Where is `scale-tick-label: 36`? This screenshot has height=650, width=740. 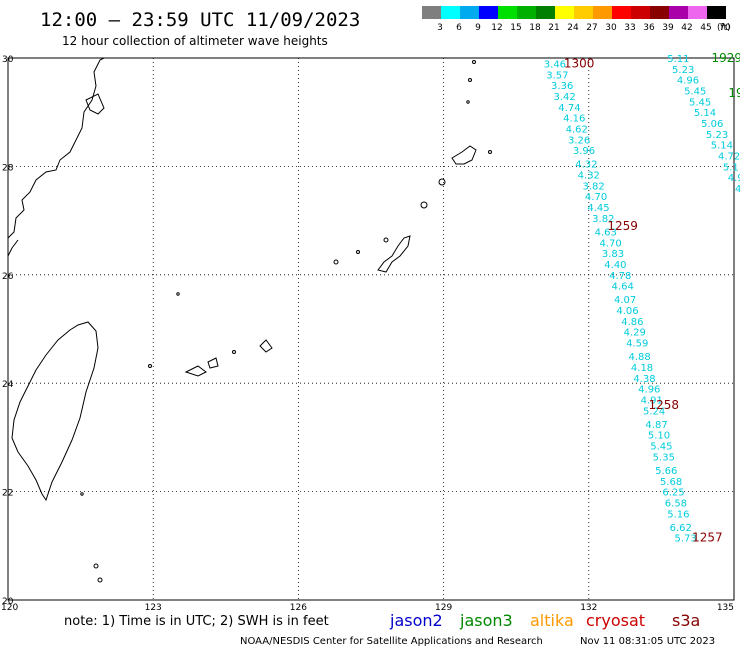
scale-tick-label: 36 is located at coordinates (649, 28).